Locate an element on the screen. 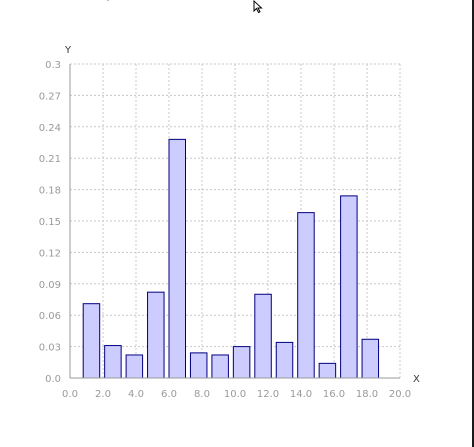 The image size is (474, 447). x-tick-label: 4.0 is located at coordinates (136, 394).